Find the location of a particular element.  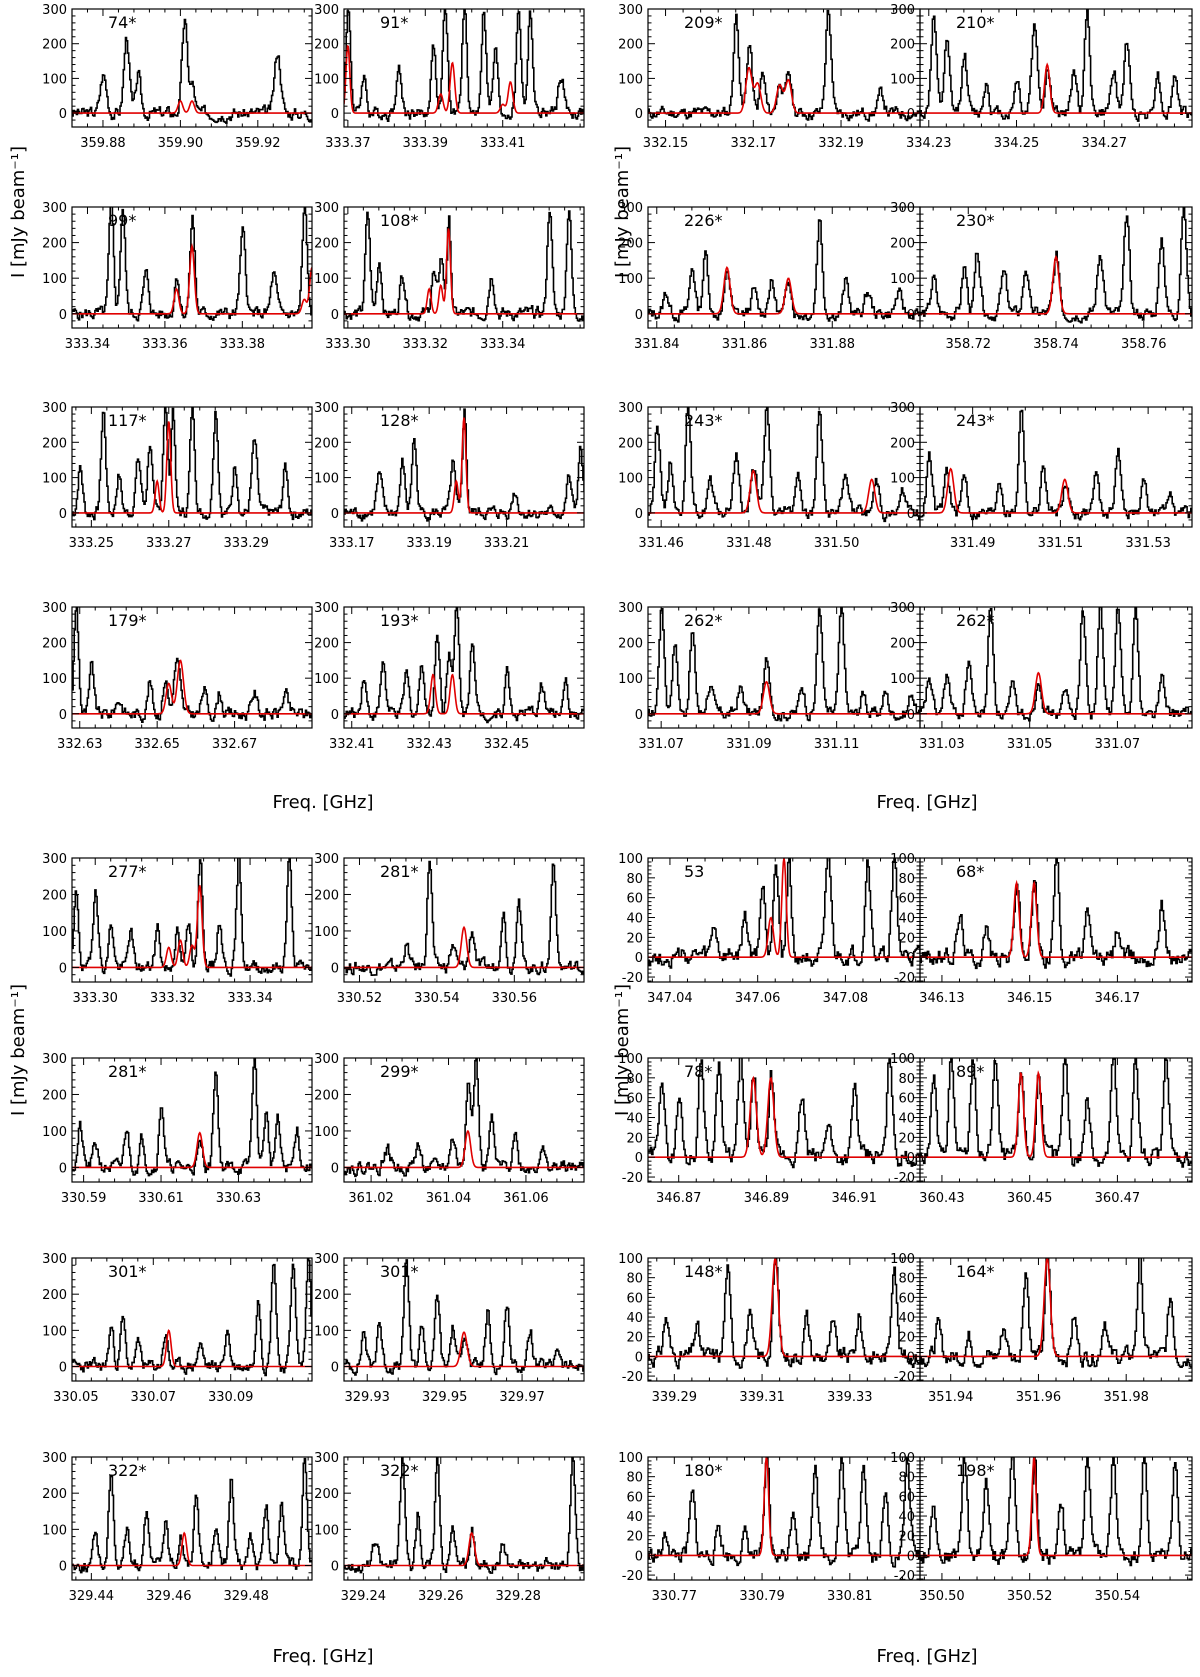

x-tick-label: 339.33 is located at coordinates (850, 1397).